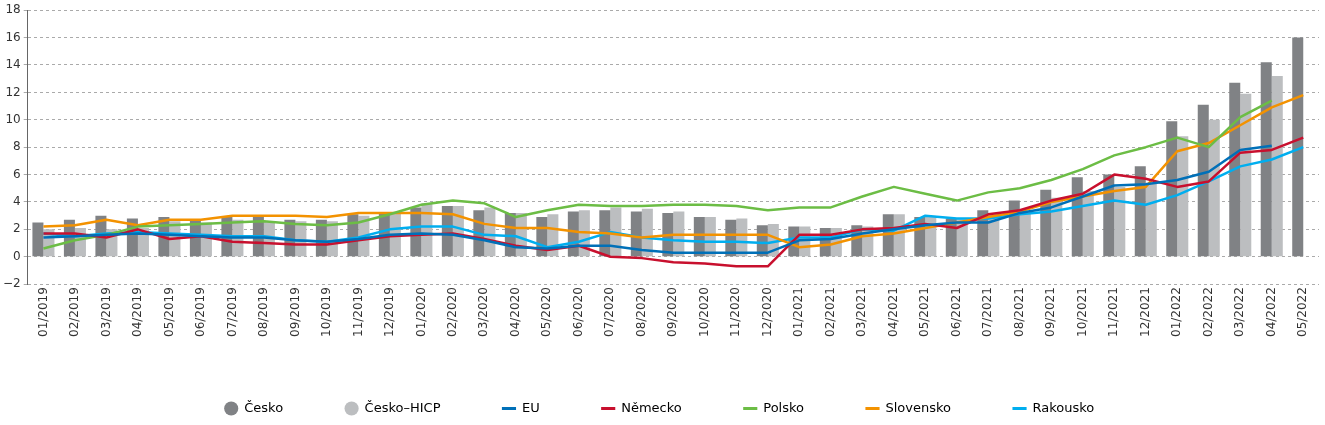 The width and height of the screenshot is (1325, 425). Describe the element at coordinates (784, 407) in the screenshot. I see `legend-label: Polsko` at that location.